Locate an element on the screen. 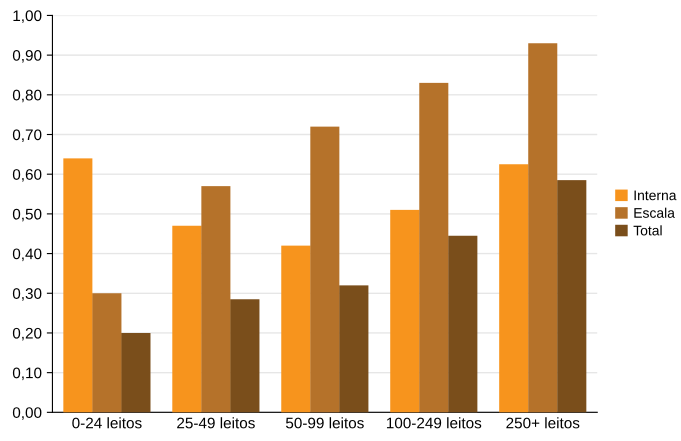 This screenshot has height=441, width=681. y-tick-label: 0,40 is located at coordinates (27, 255).